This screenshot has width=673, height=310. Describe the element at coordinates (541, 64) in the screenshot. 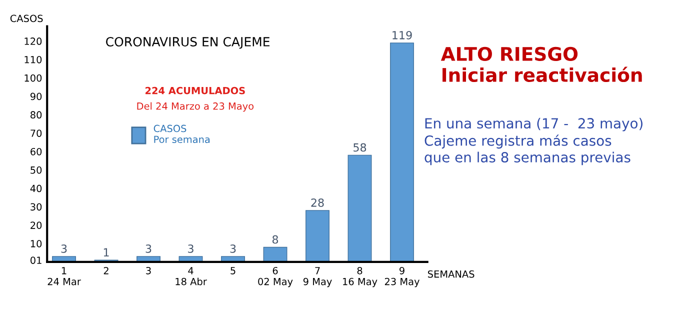

I see `text: ALTO RIESGO Iniciar reactivación` at that location.